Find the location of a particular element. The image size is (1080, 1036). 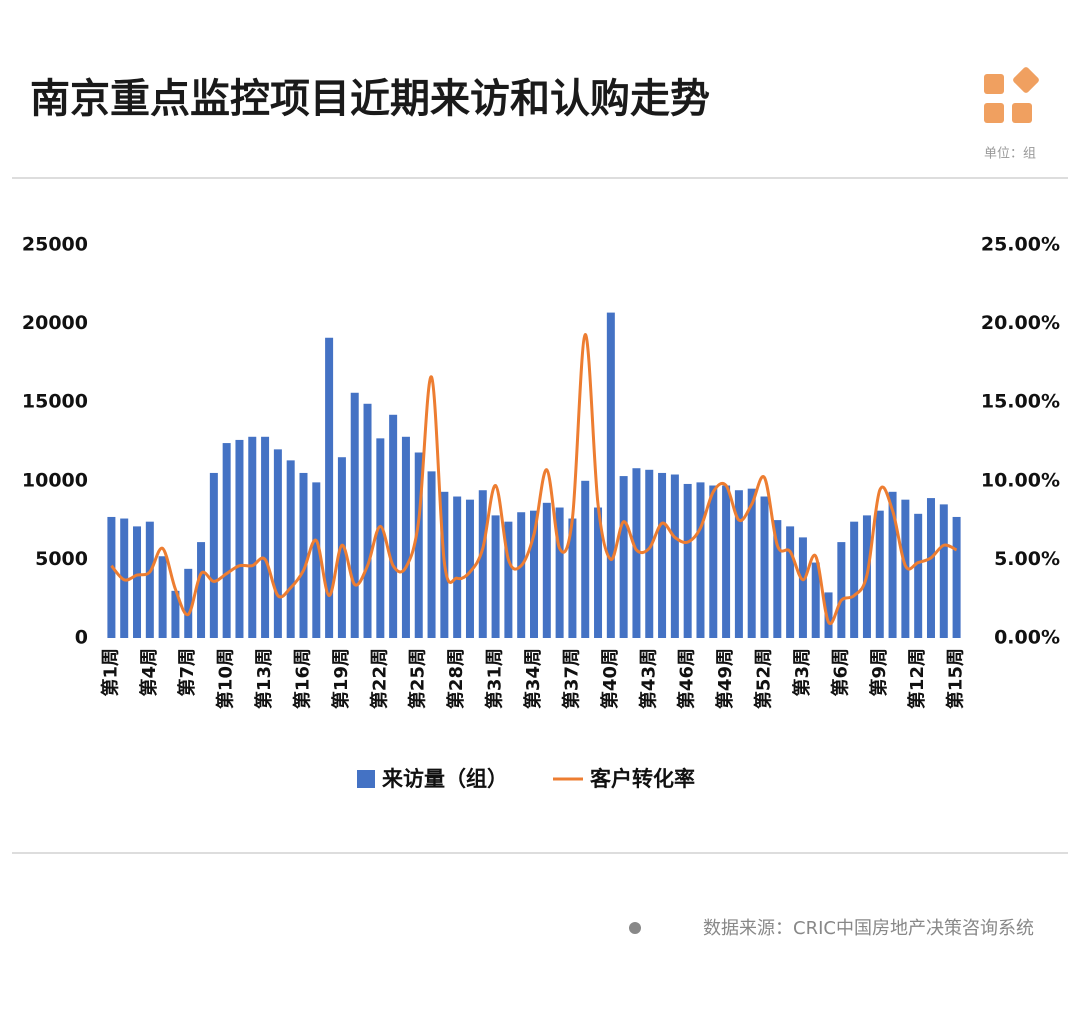

x-tick-label: 第15周 is located at coordinates (956, 678).